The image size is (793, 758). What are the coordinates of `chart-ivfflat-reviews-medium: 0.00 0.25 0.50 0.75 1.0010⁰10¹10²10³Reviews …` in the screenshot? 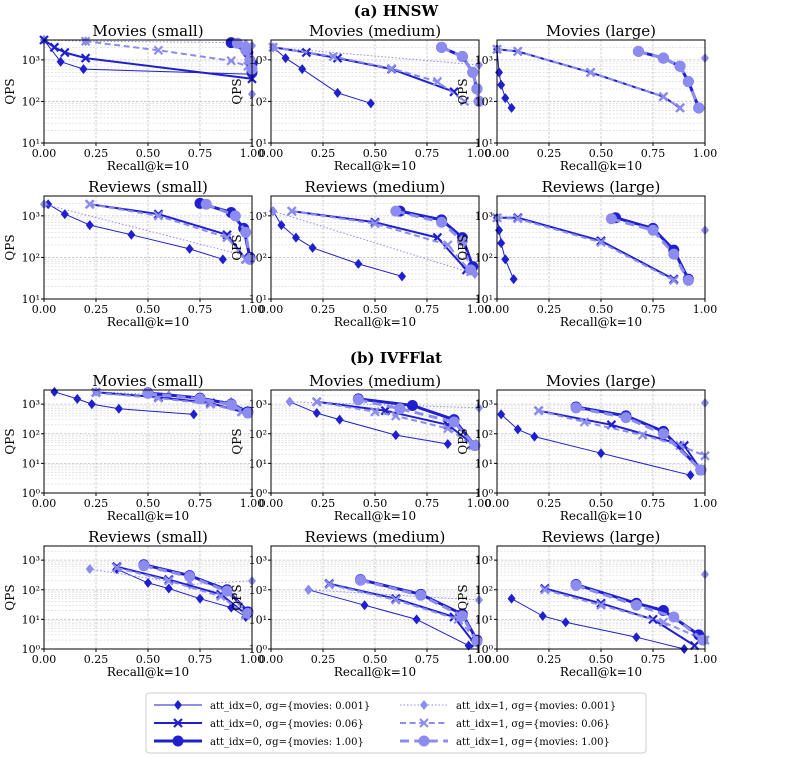 It's located at (360, 603).